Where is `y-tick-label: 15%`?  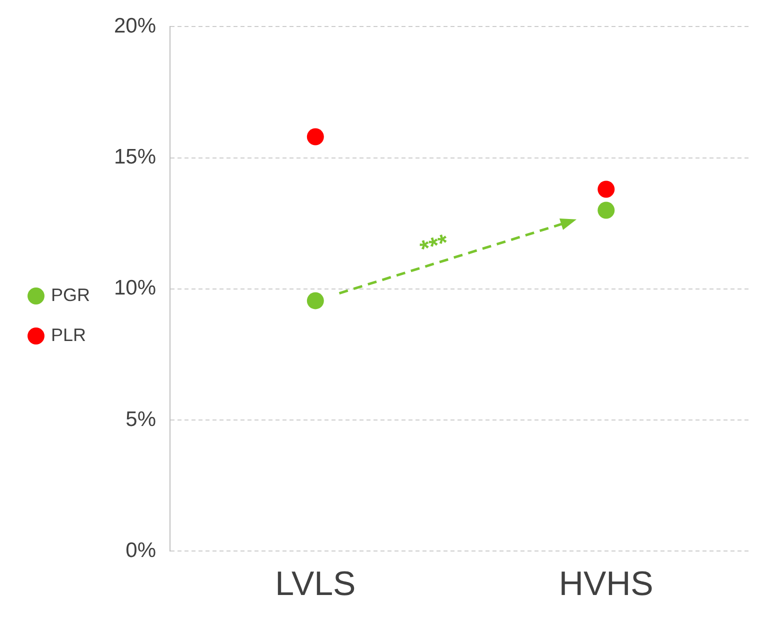
y-tick-label: 15% is located at coordinates (135, 157).